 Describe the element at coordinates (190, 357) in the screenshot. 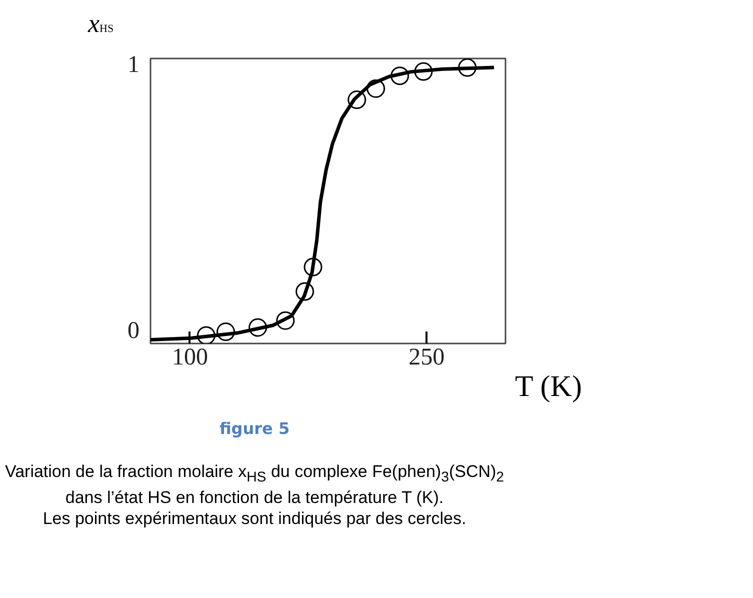

I see `x-tick-label: 100` at that location.